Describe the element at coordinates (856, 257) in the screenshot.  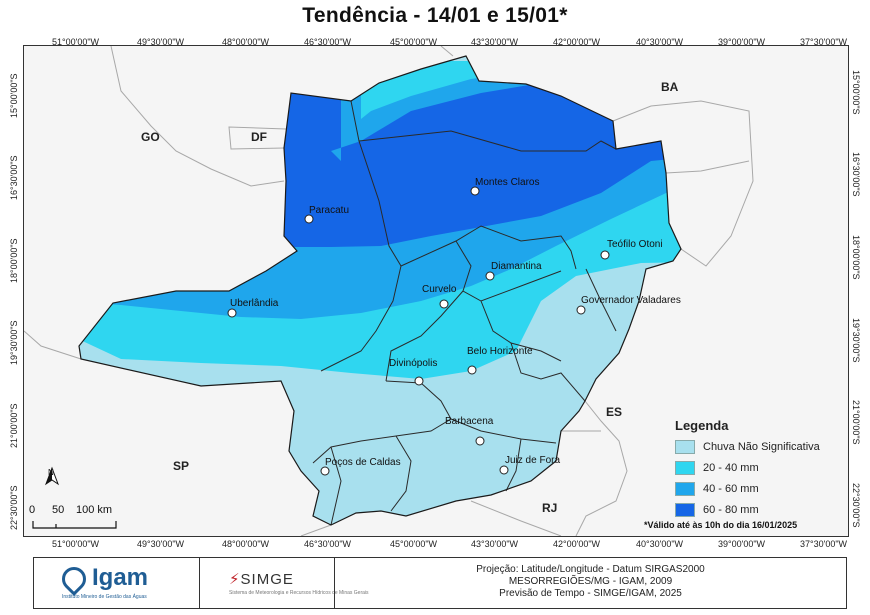
I see `lat-label-right: 18°00'00"S` at that location.